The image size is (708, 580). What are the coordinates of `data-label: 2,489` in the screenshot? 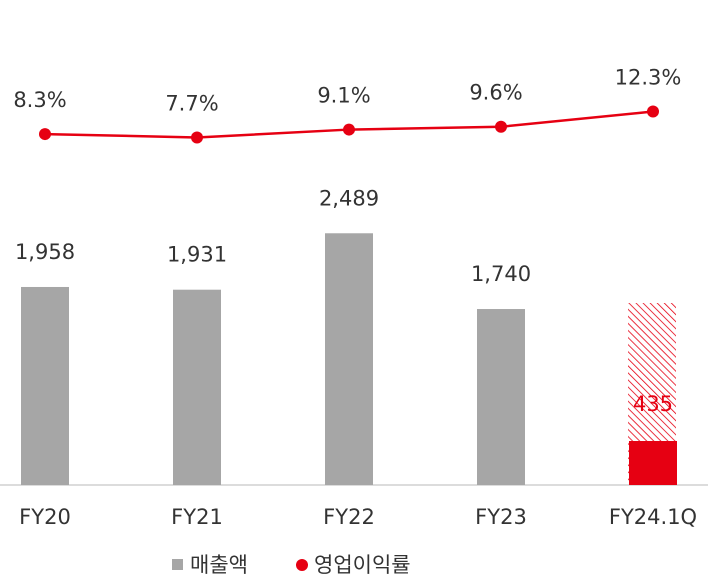 It's located at (349, 198).